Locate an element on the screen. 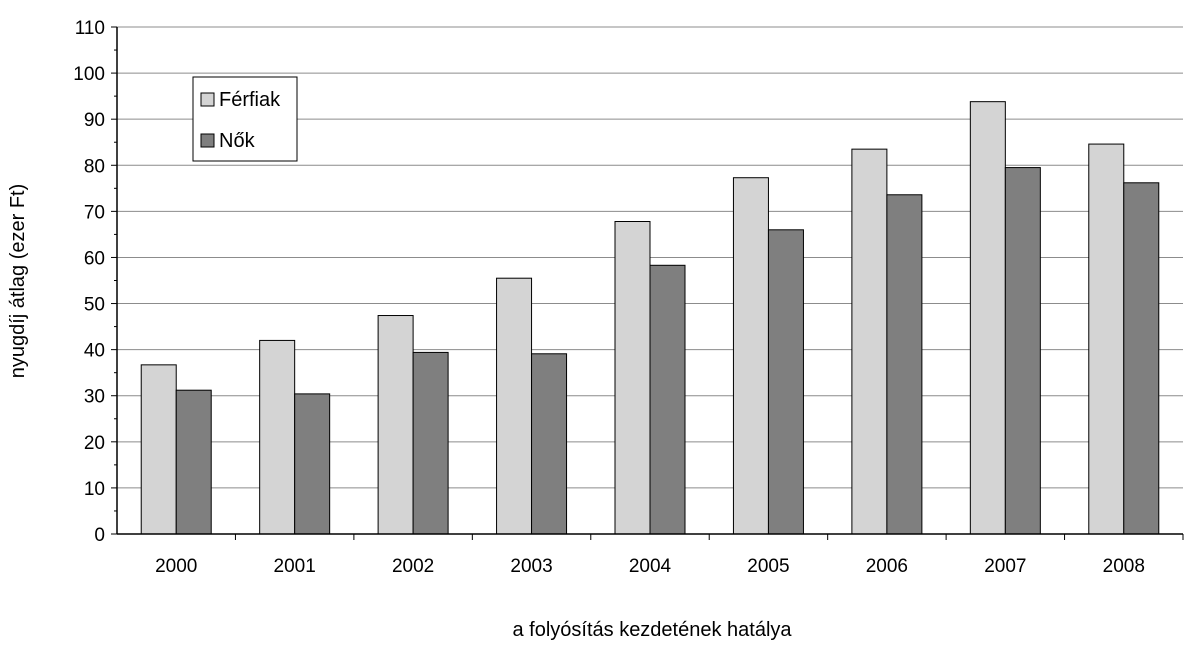 The image size is (1197, 645). y-axis-title: nyugdíj átlag (ezer Ft) is located at coordinates (18, 281).